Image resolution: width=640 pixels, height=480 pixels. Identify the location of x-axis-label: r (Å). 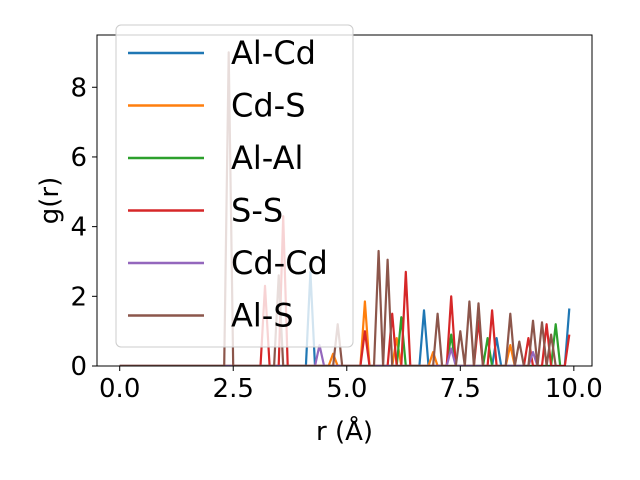
(344, 431).